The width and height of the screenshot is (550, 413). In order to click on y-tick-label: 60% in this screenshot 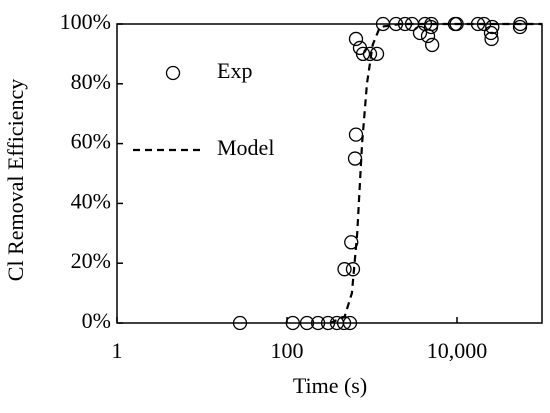, I will do `click(91, 141)`.